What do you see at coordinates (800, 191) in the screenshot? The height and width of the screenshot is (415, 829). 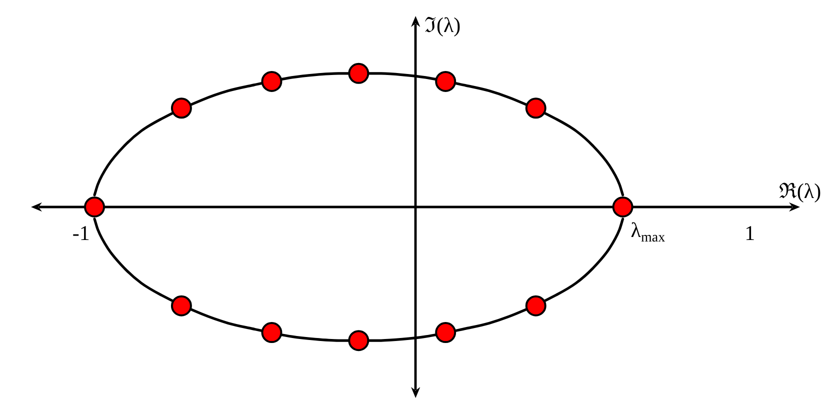 I see `x-axis-title: ℜ(λ)` at bounding box center [800, 191].